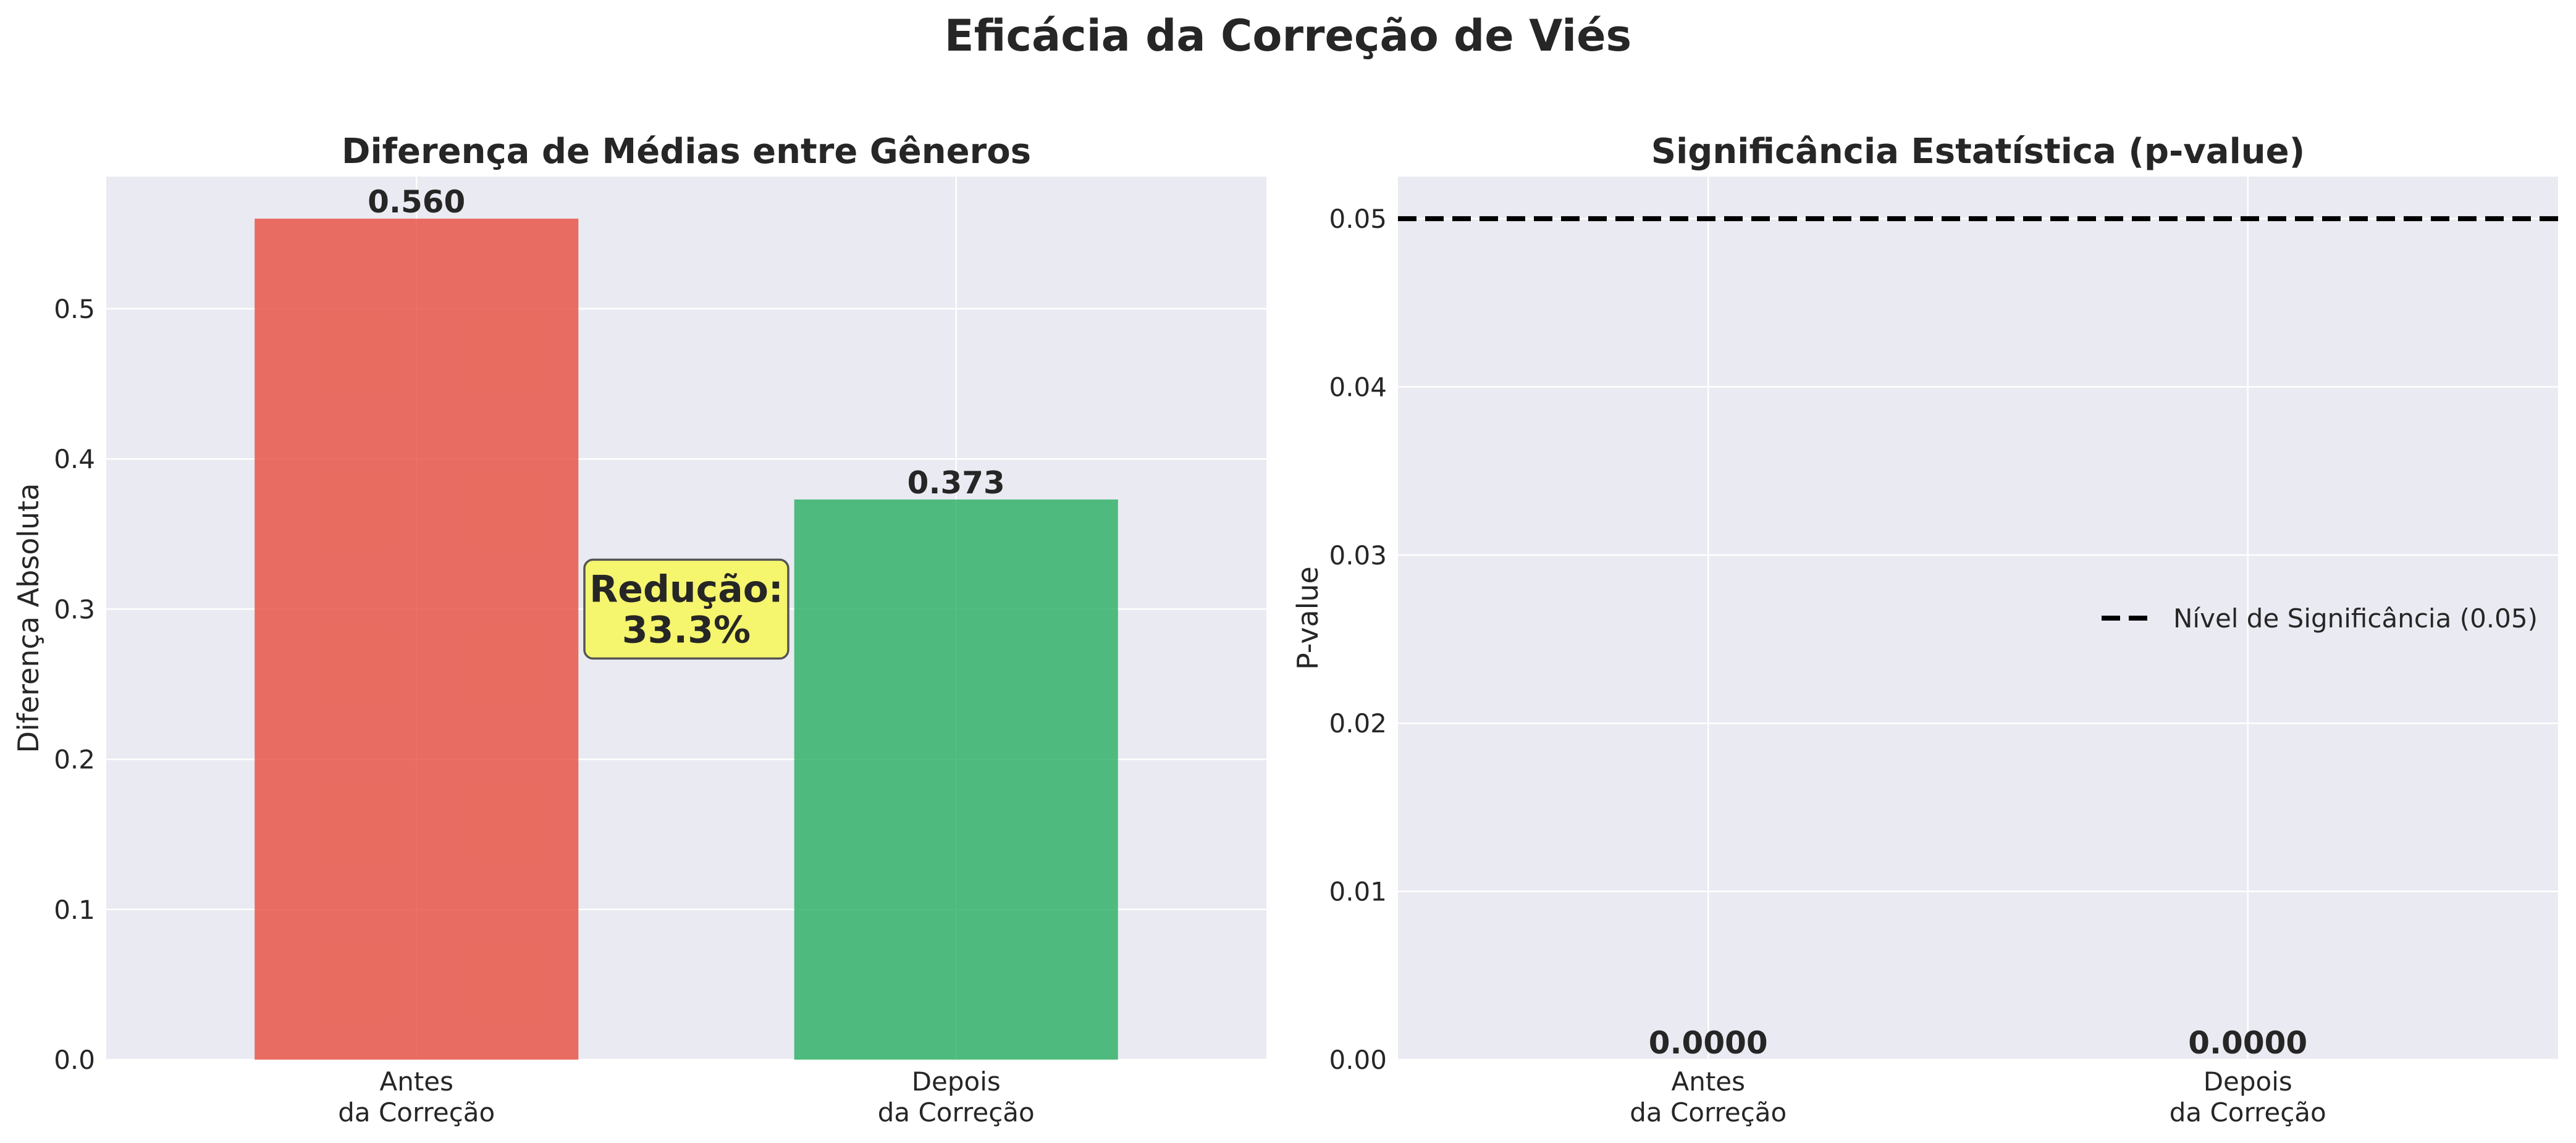 This screenshot has height=1143, width=2576. I want to click on left-chart-title: Diferença de Médias entre Gêneros, so click(686, 152).